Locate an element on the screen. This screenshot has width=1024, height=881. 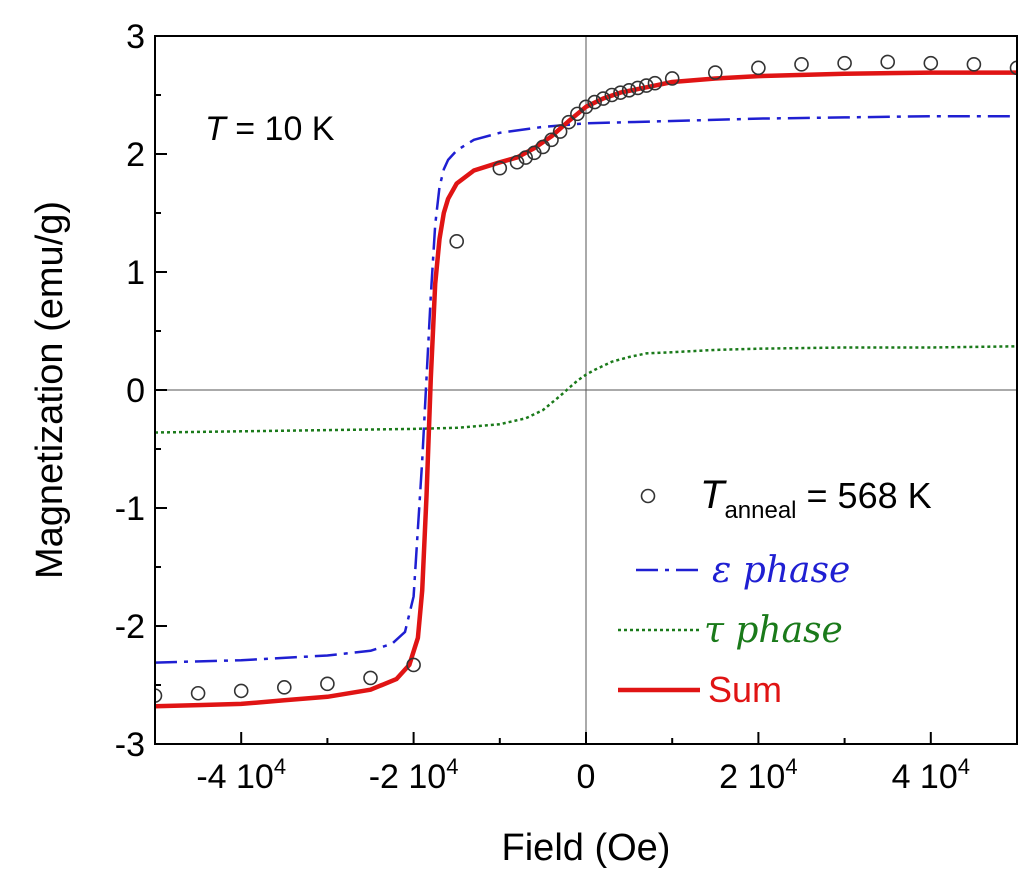
x-tick-label: 0 is located at coordinates (586, 777).